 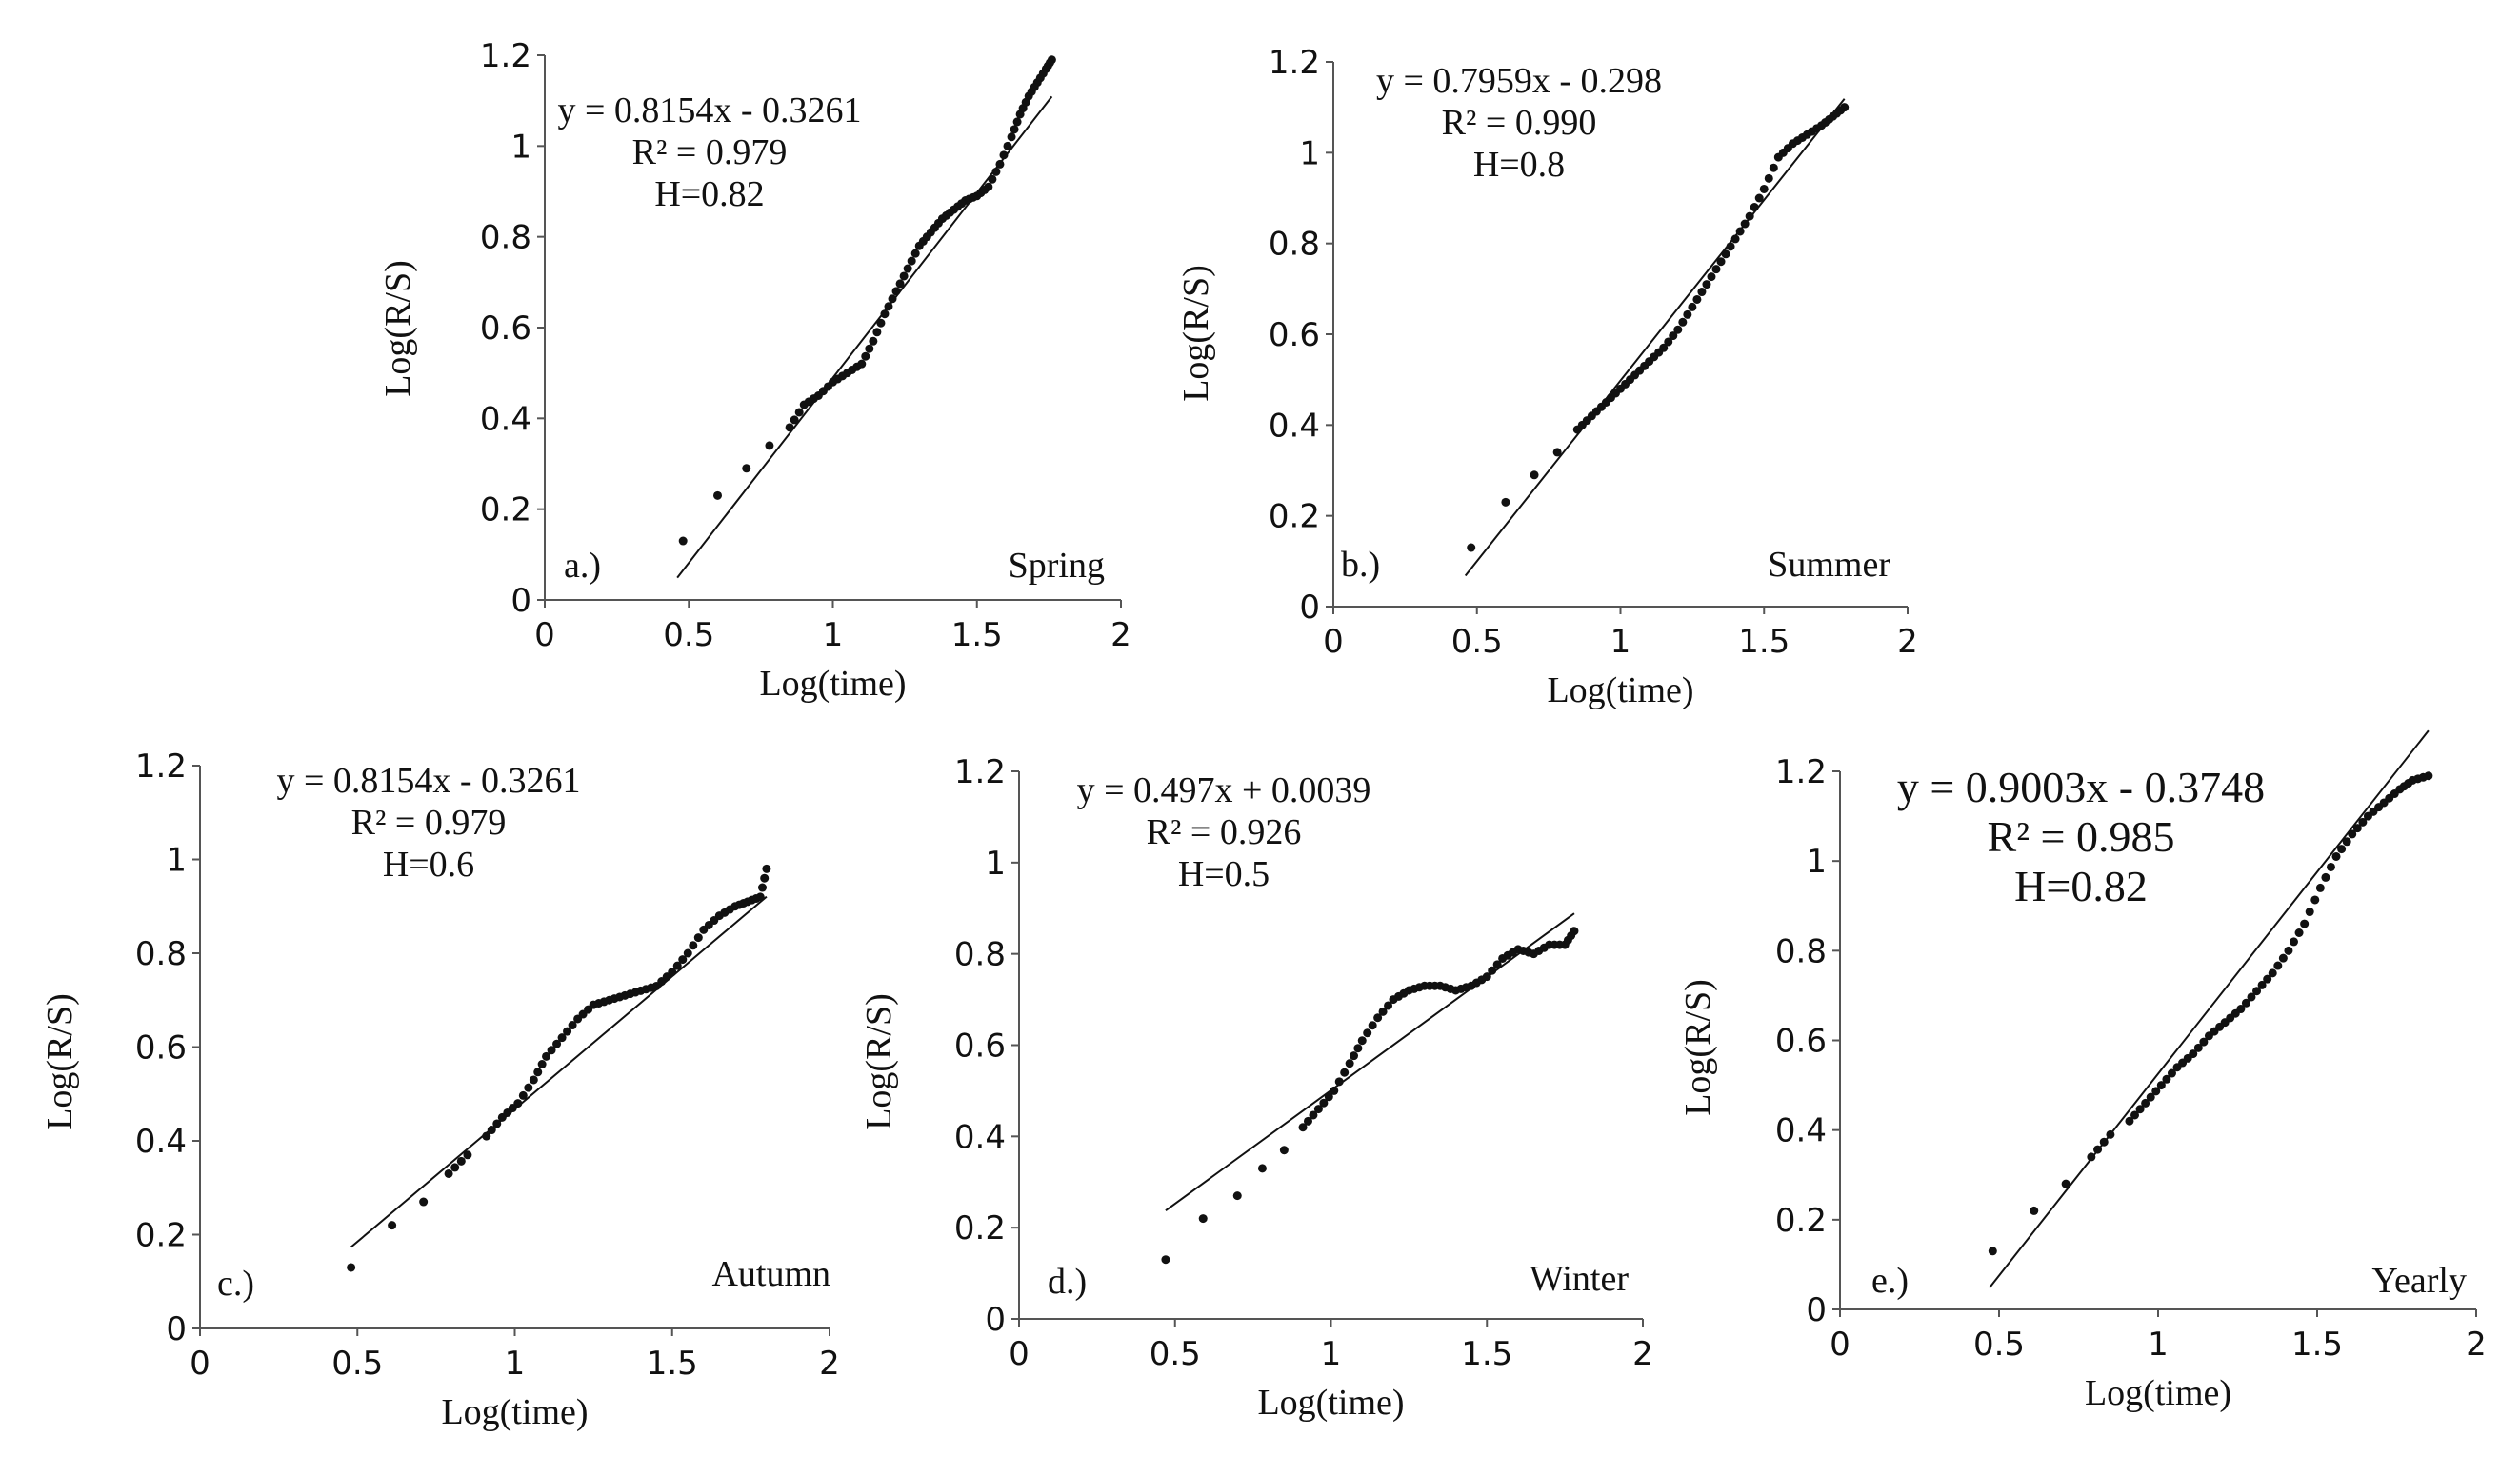 I want to click on x-tick-label: 1, so click(x=2158, y=1345).